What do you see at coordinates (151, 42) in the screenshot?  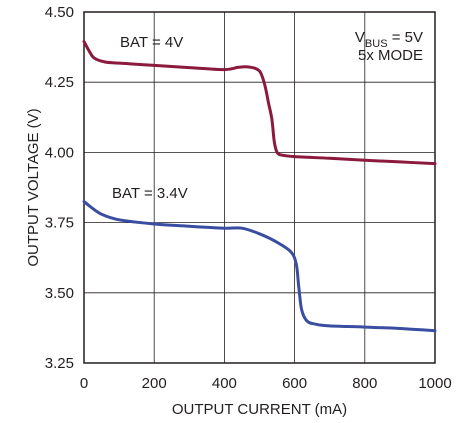 I see `series-label-bat-4v: BAT = 4V` at bounding box center [151, 42].